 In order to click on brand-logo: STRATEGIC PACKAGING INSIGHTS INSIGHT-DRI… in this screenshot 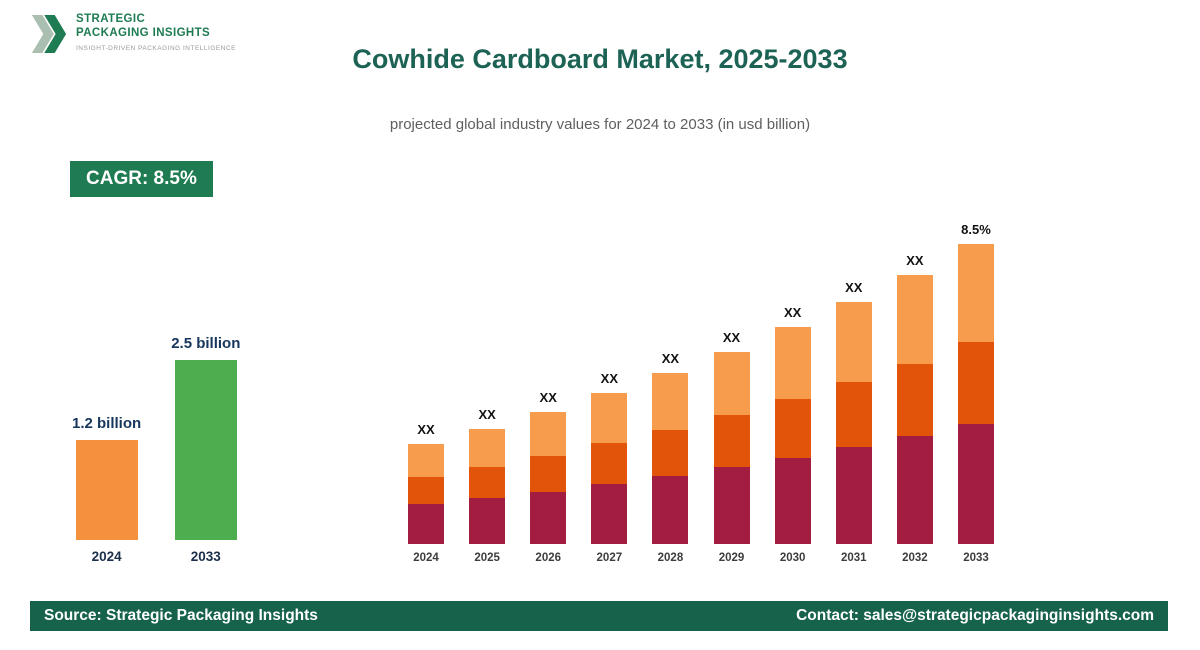, I will do `click(133, 36)`.